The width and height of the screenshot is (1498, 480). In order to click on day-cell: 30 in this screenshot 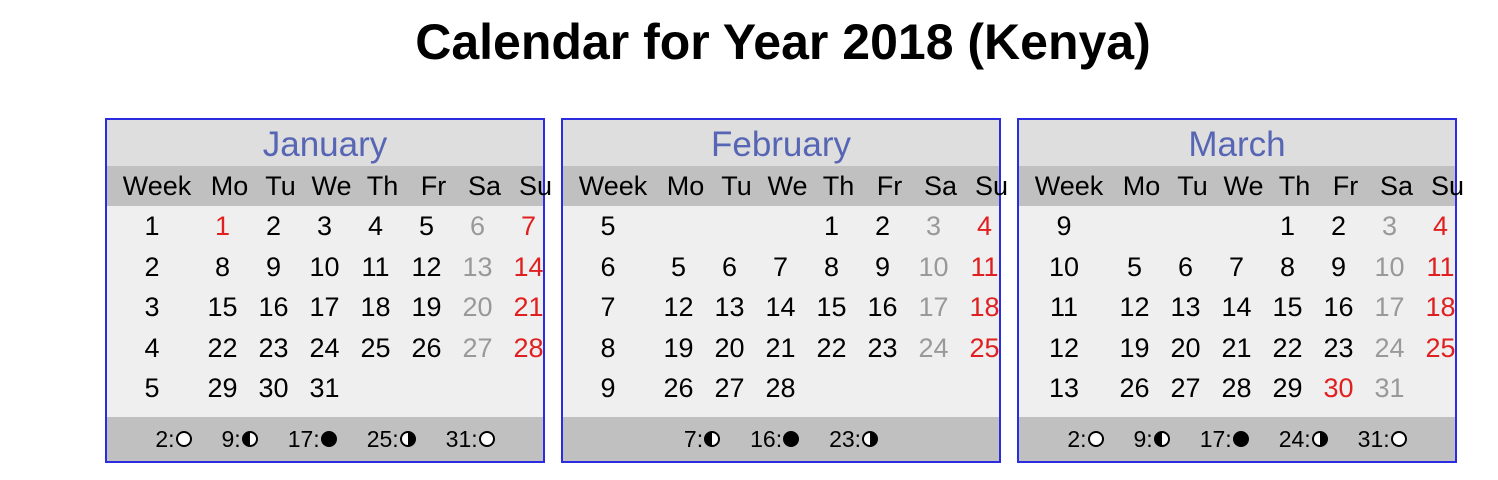, I will do `click(1338, 388)`.